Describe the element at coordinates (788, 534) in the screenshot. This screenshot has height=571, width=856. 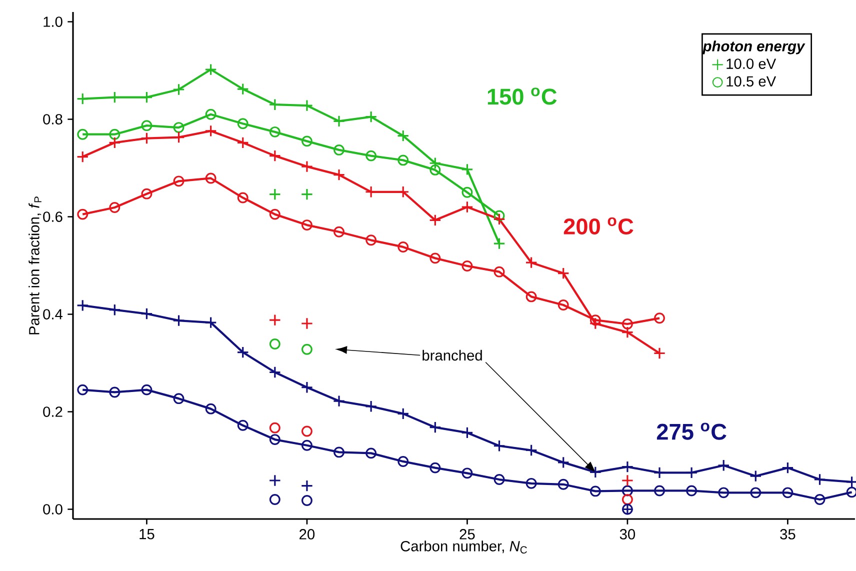
I see `x-tick-label: 35` at that location.